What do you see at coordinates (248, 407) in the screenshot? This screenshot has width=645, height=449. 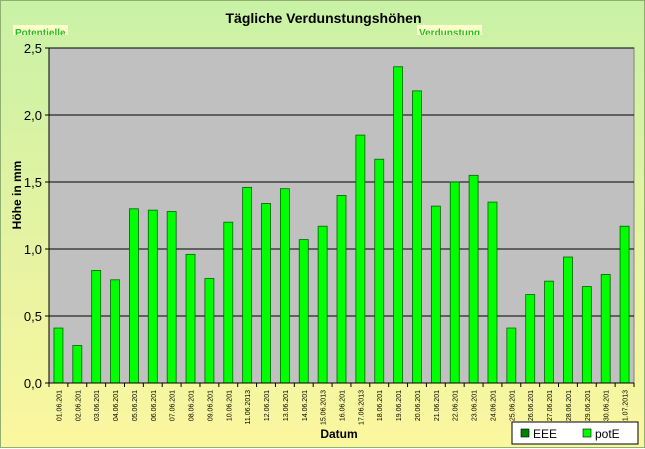 I see `x-tick-label: 11.06.2013` at bounding box center [248, 407].